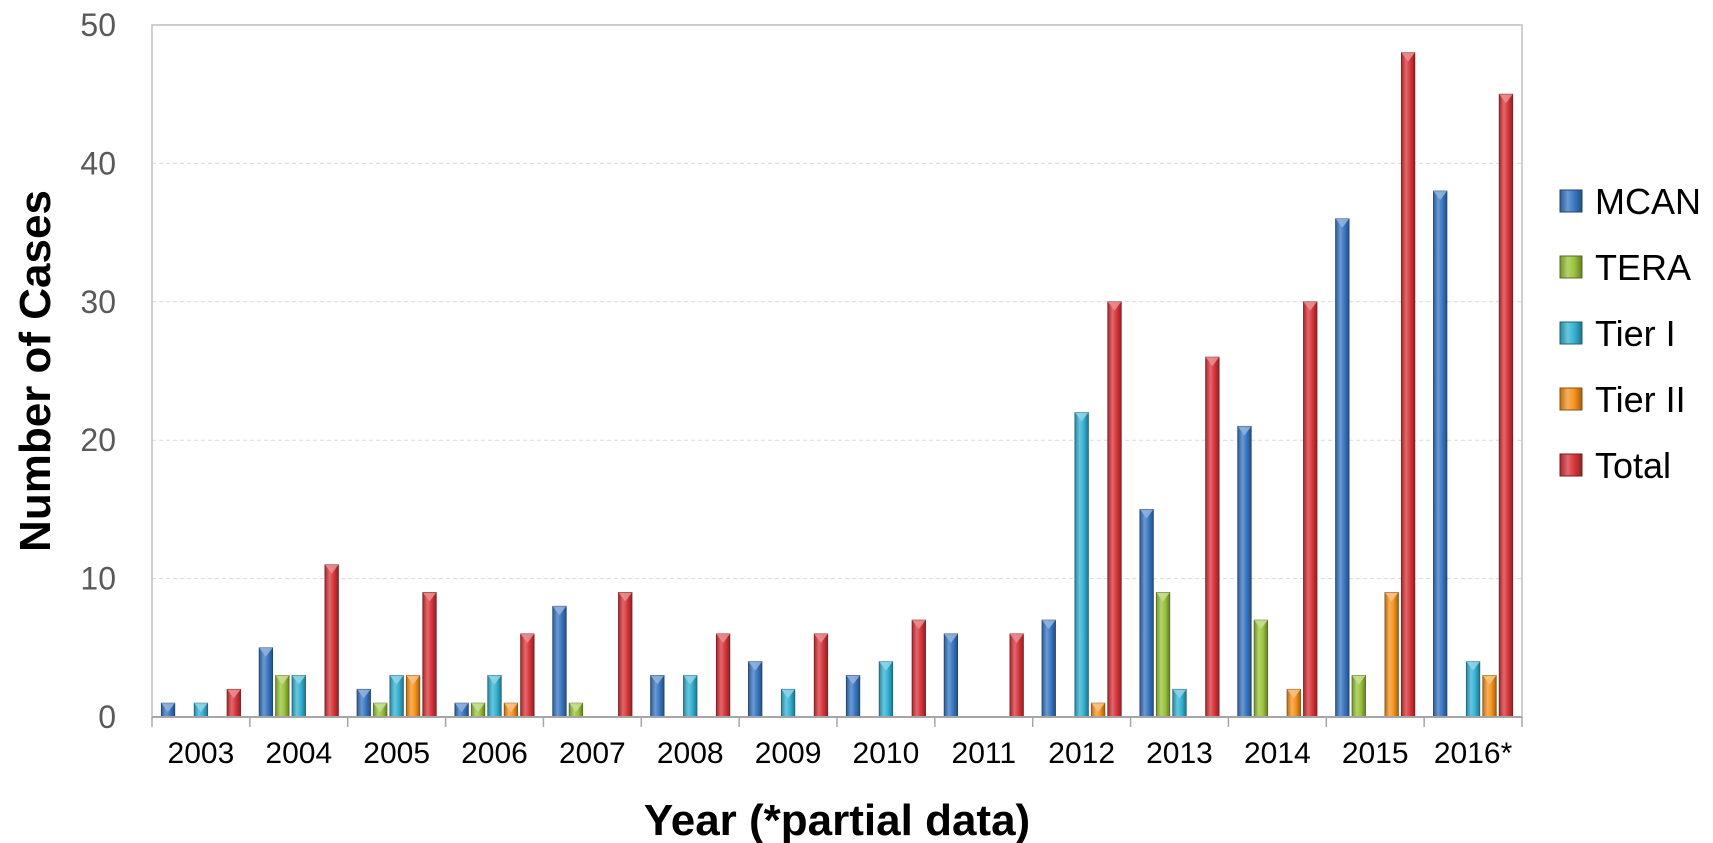  Describe the element at coordinates (98, 25) in the screenshot. I see `y-tick-label: 50` at that location.